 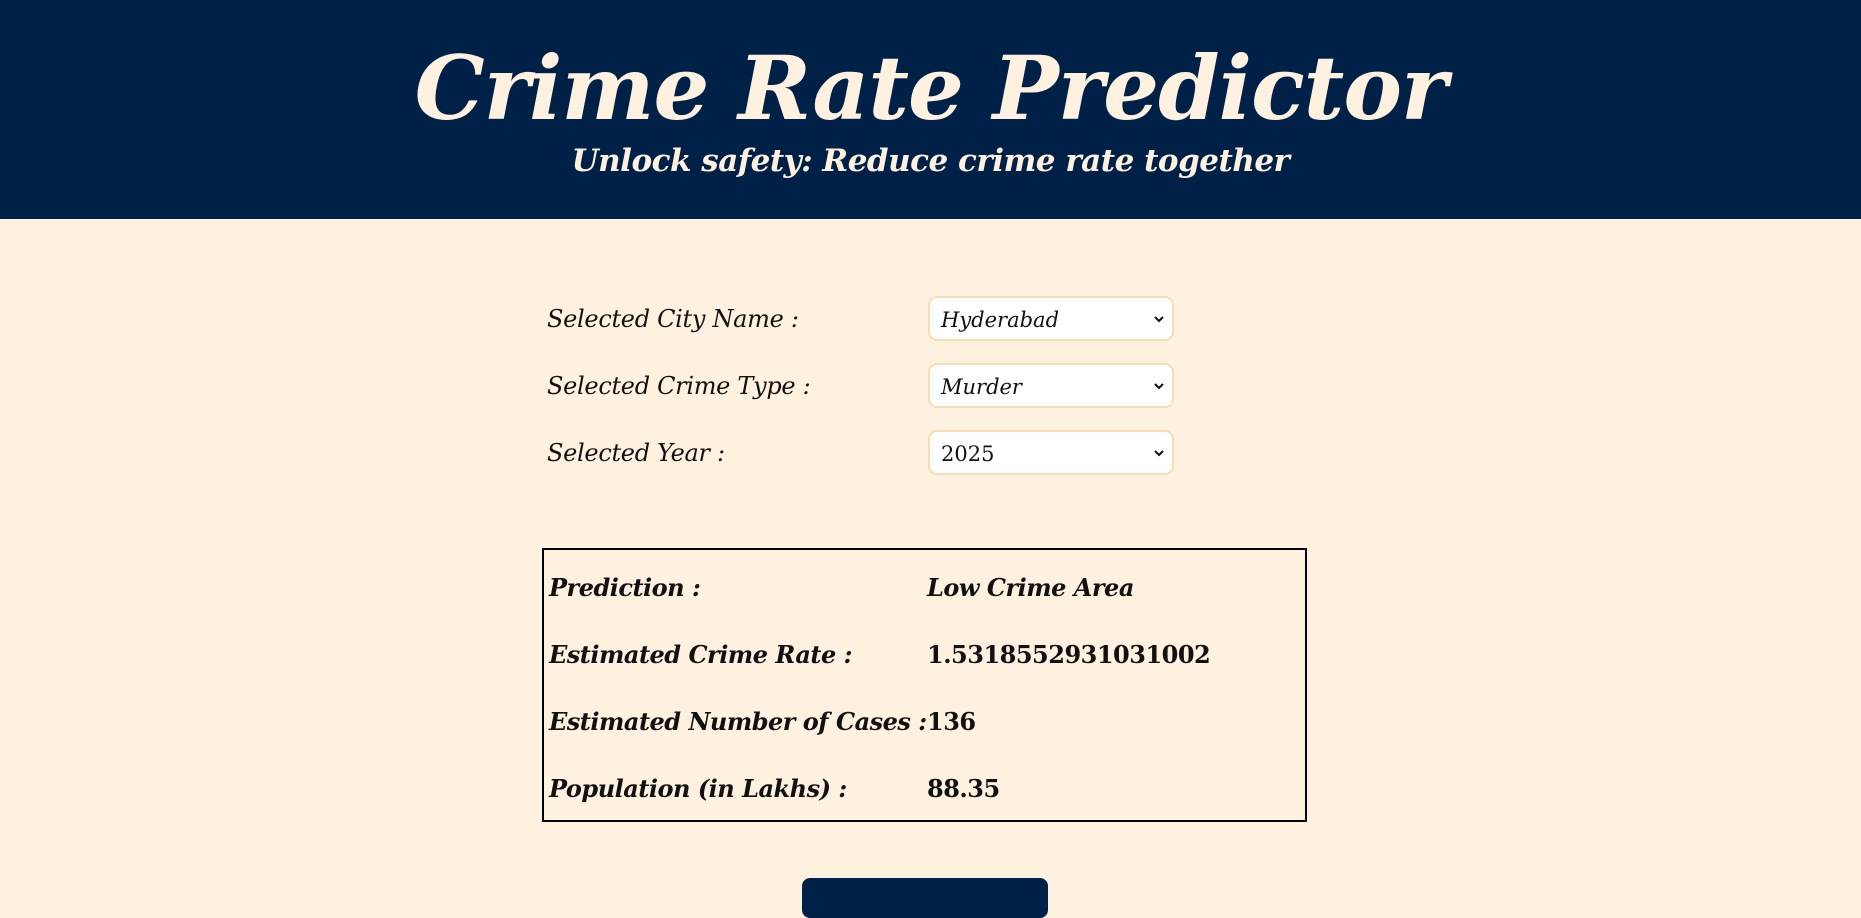 What do you see at coordinates (625, 587) in the screenshot?
I see `prediction-label: Prediction :` at bounding box center [625, 587].